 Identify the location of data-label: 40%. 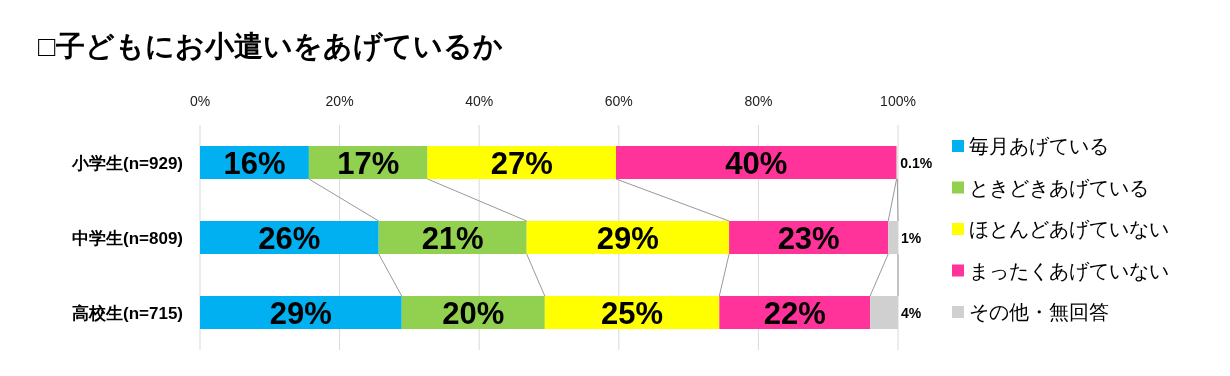
(756, 163).